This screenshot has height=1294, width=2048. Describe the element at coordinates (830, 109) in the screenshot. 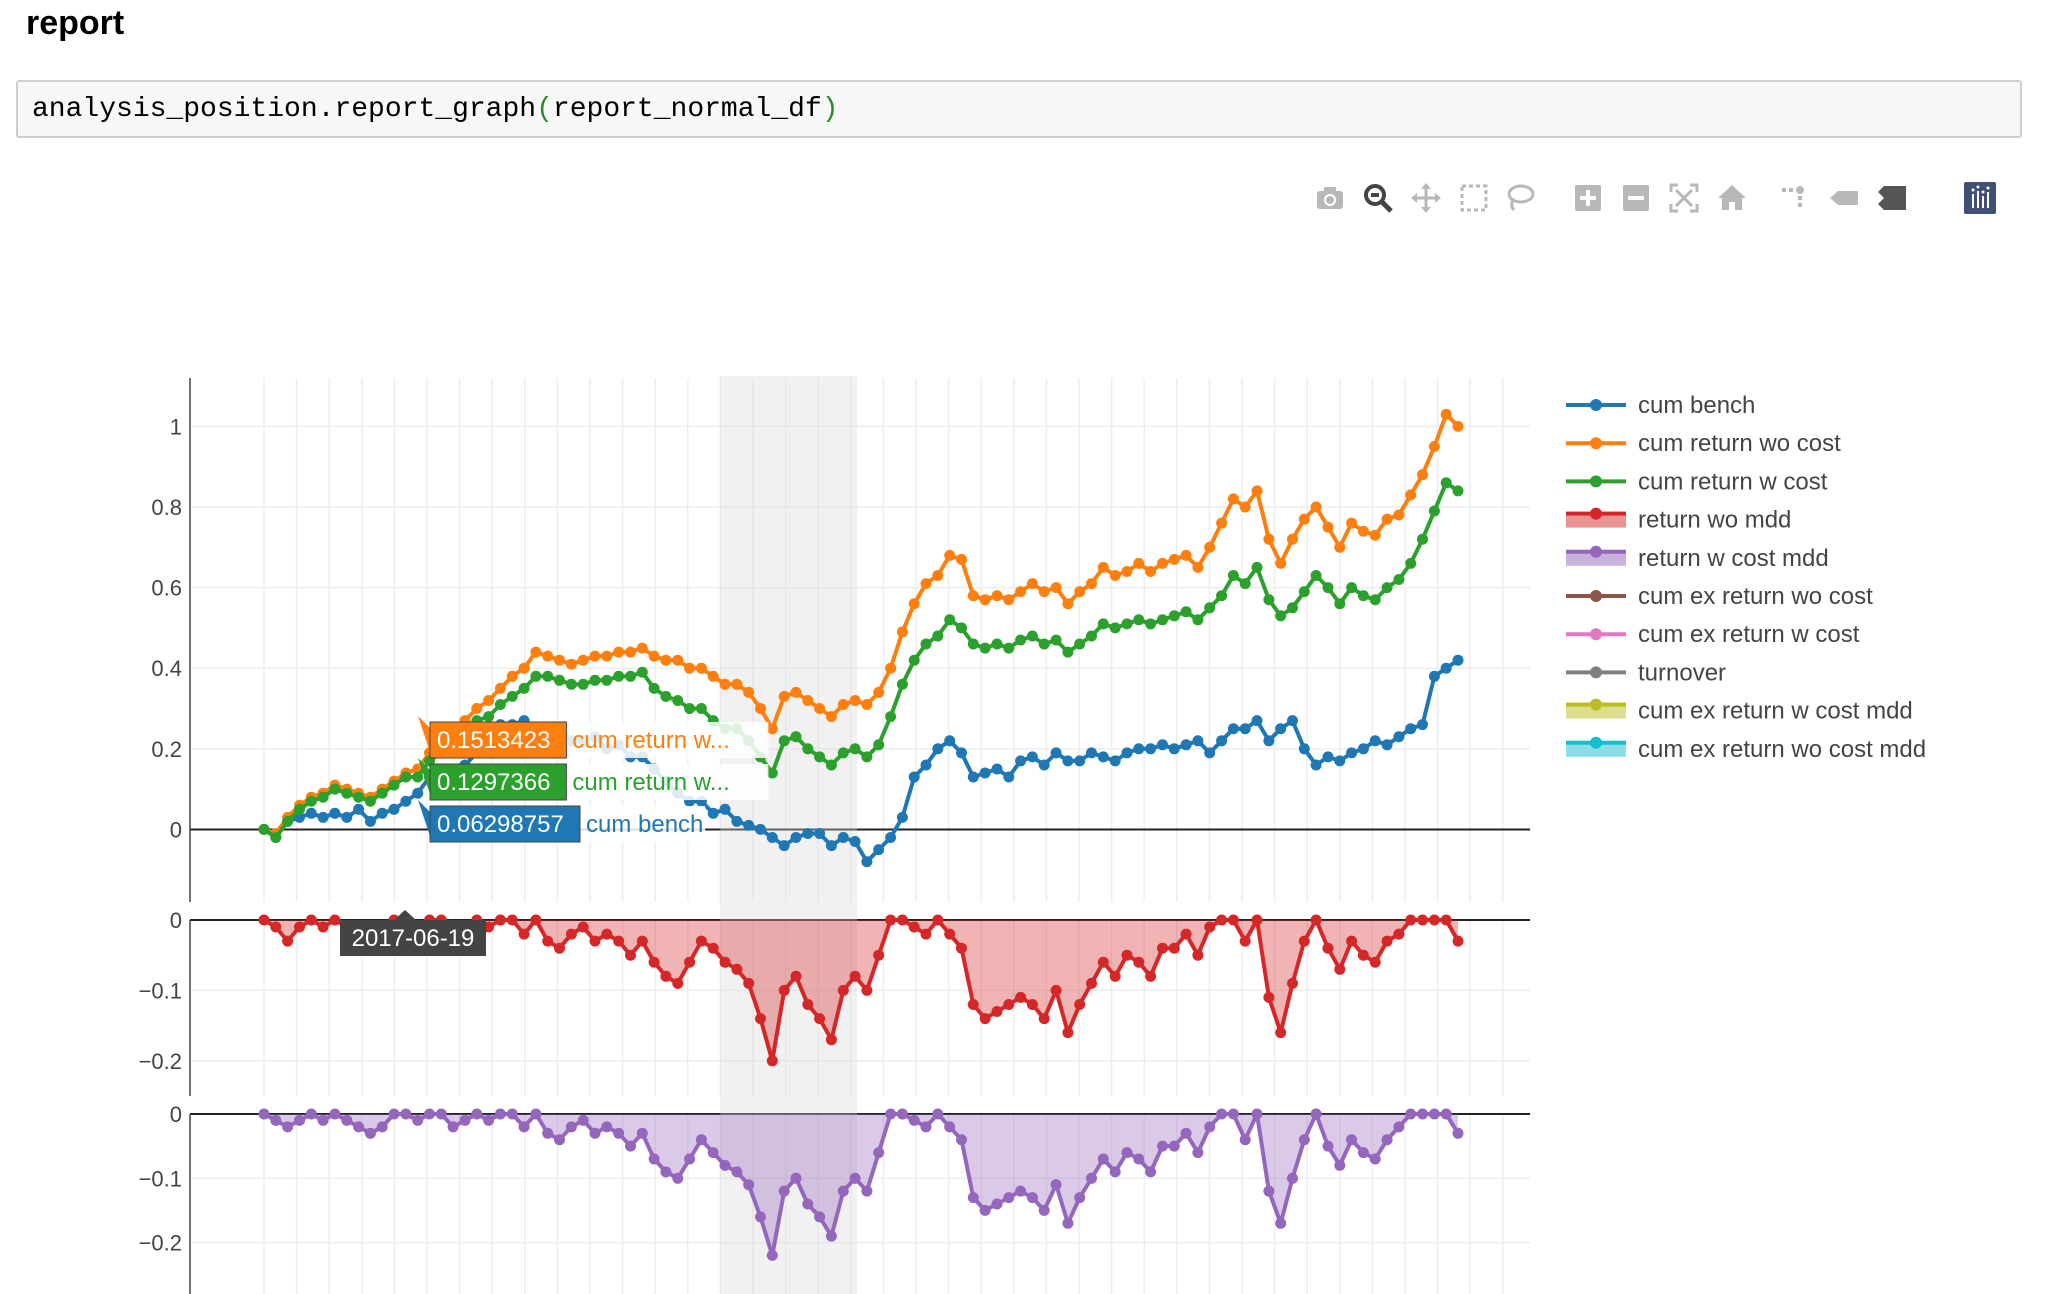

I see `code-close-paren: )` at that location.